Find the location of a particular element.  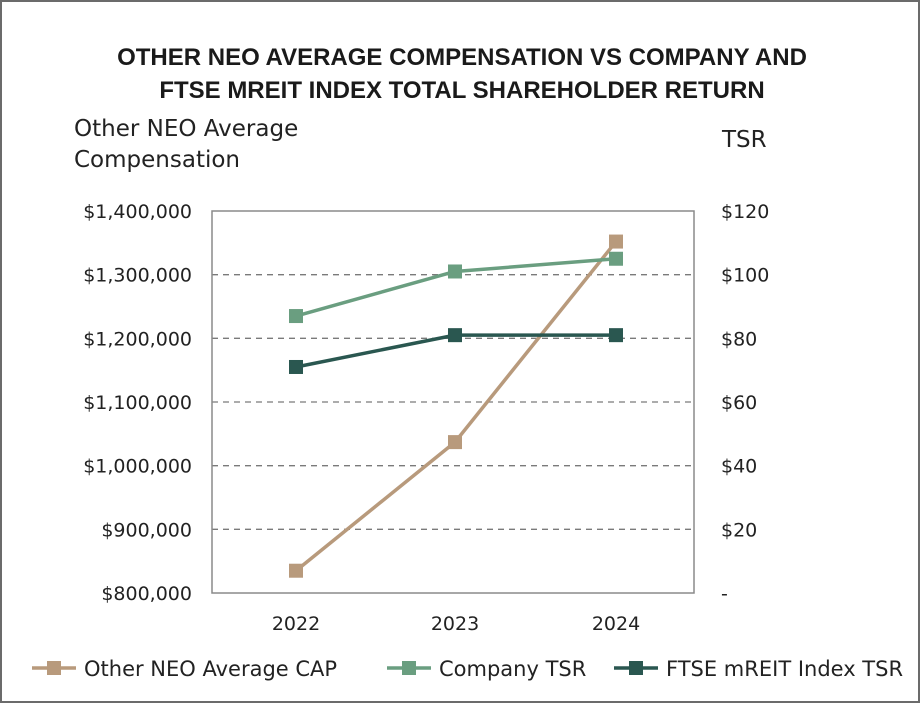

y-left-tick-label: $1,300,000 is located at coordinates (137, 276).